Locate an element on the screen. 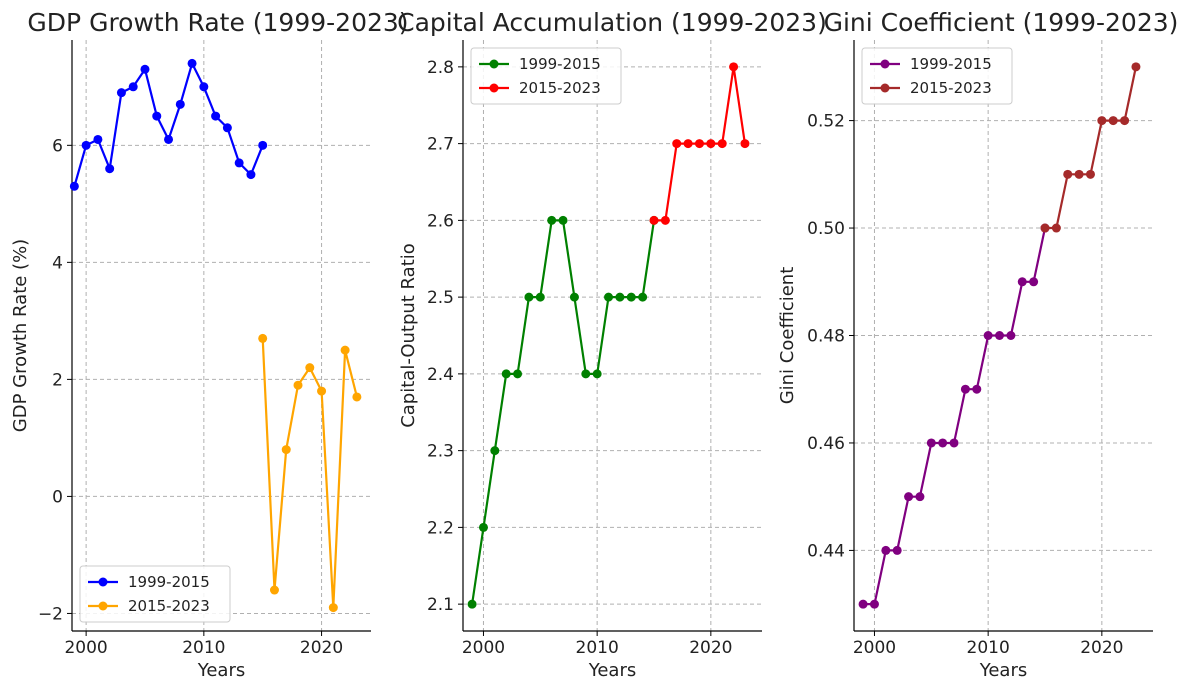 This screenshot has height=693, width=1200. y-tick-label: 2 is located at coordinates (57, 380).